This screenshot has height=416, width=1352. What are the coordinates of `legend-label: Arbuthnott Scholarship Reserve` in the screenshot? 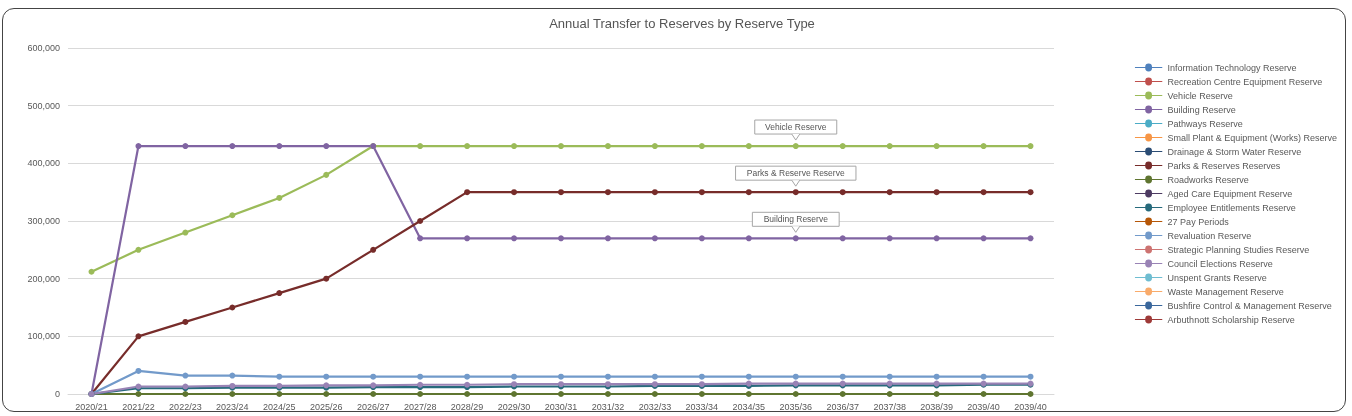 It's located at (1231, 319).